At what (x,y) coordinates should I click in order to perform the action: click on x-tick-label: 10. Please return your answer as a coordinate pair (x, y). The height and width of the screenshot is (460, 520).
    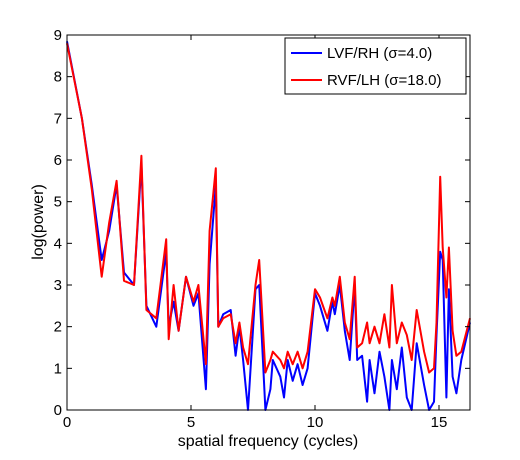
    Looking at the image, I should click on (315, 422).